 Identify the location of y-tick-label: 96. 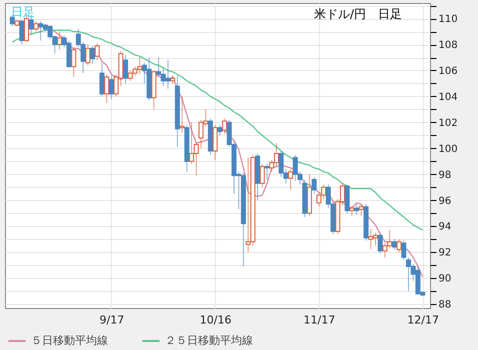
(445, 201).